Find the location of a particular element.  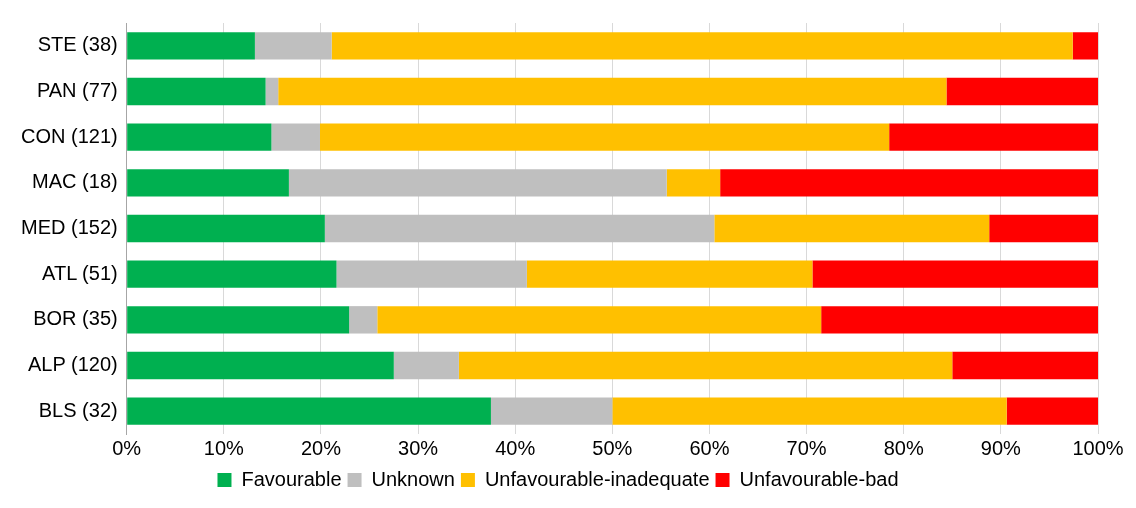

x-tick-label: 80% is located at coordinates (903, 447).